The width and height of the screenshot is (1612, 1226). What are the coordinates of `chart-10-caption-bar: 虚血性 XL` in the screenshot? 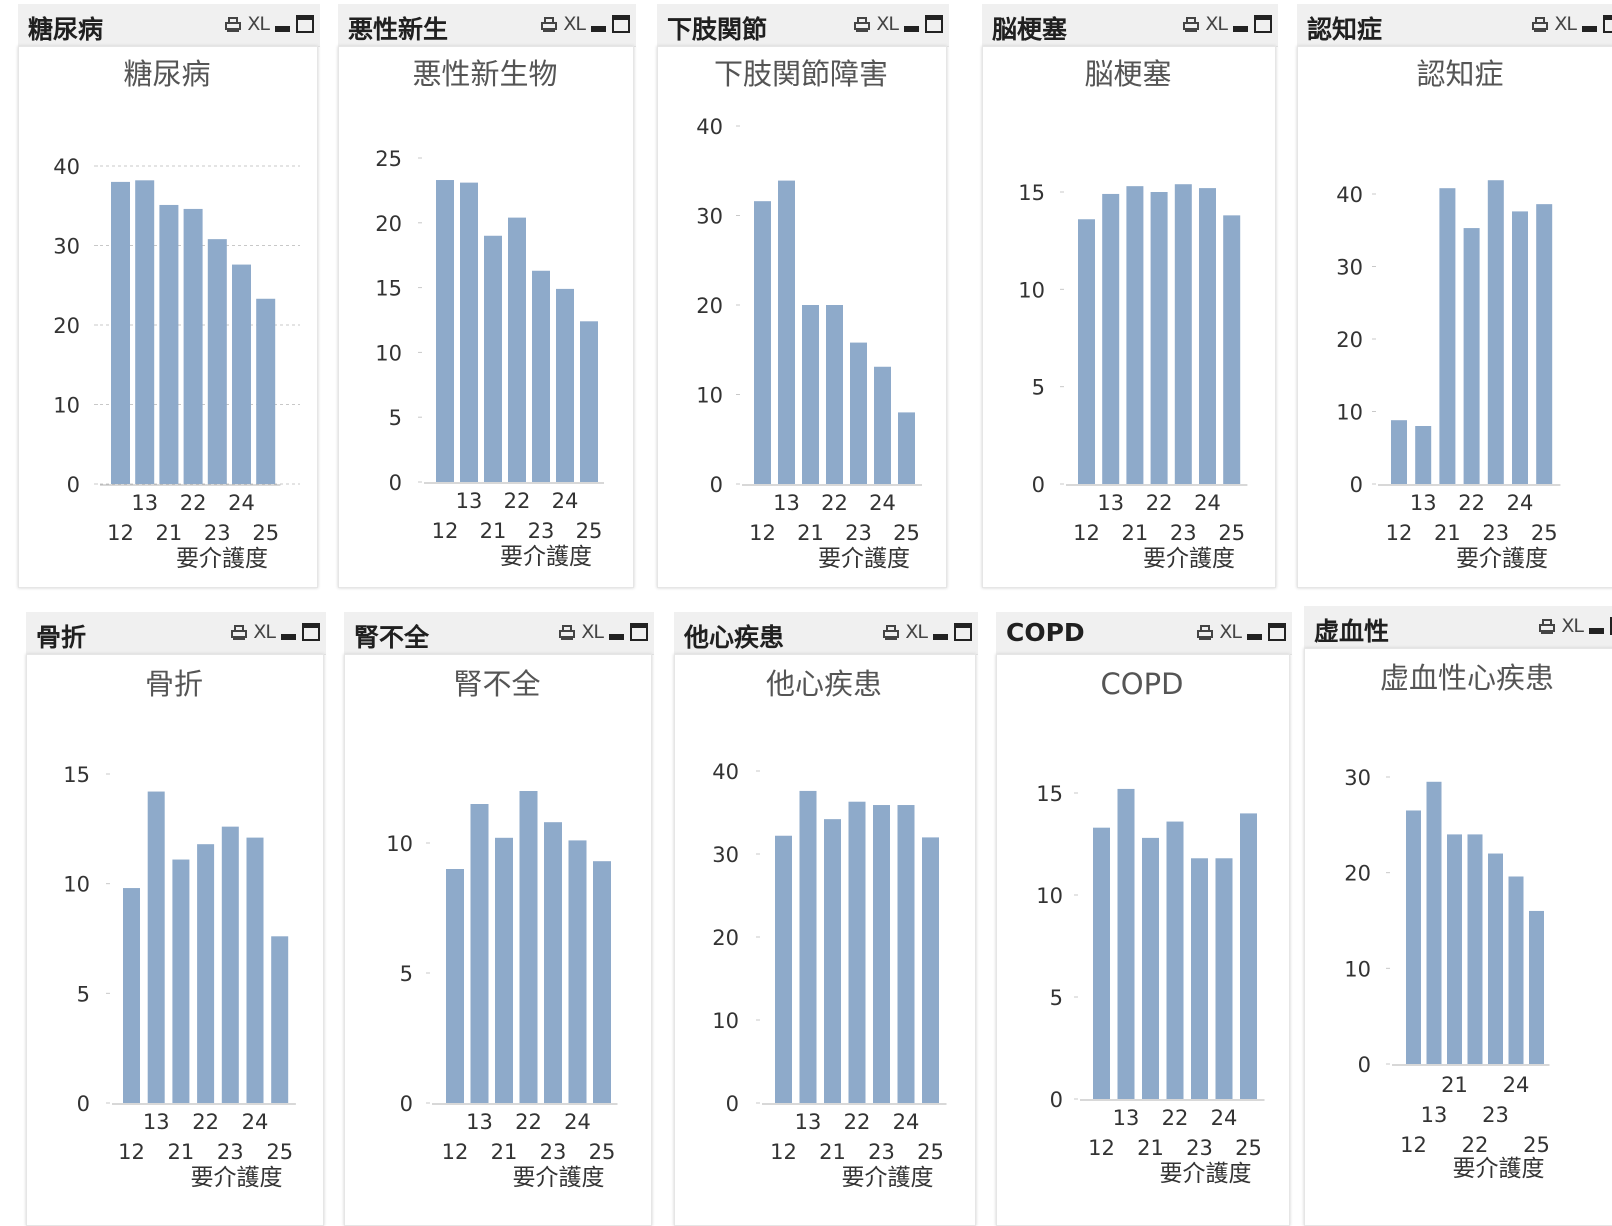 It's located at (1458, 627).